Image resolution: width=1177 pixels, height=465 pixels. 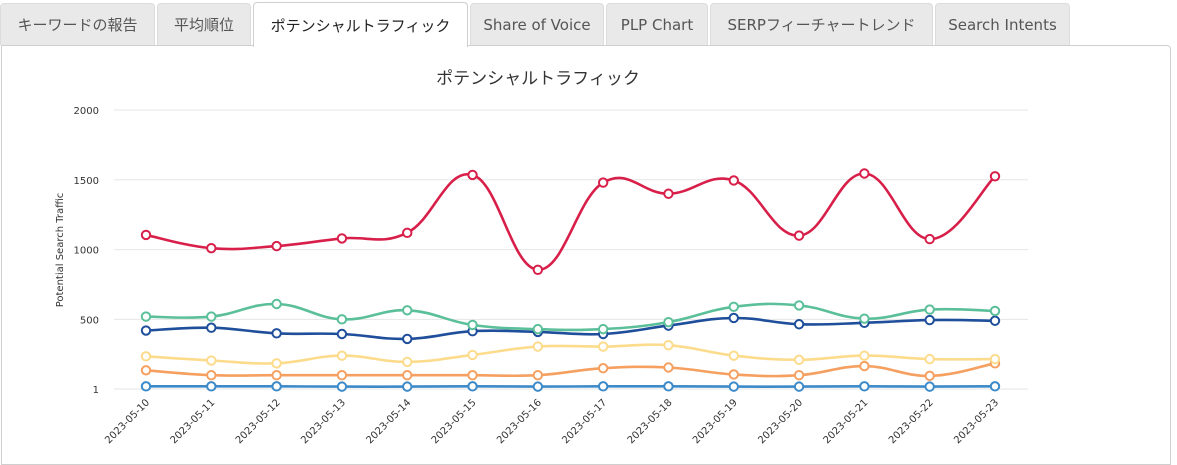 What do you see at coordinates (86, 251) in the screenshot?
I see `y-tick-label: 1000` at bounding box center [86, 251].